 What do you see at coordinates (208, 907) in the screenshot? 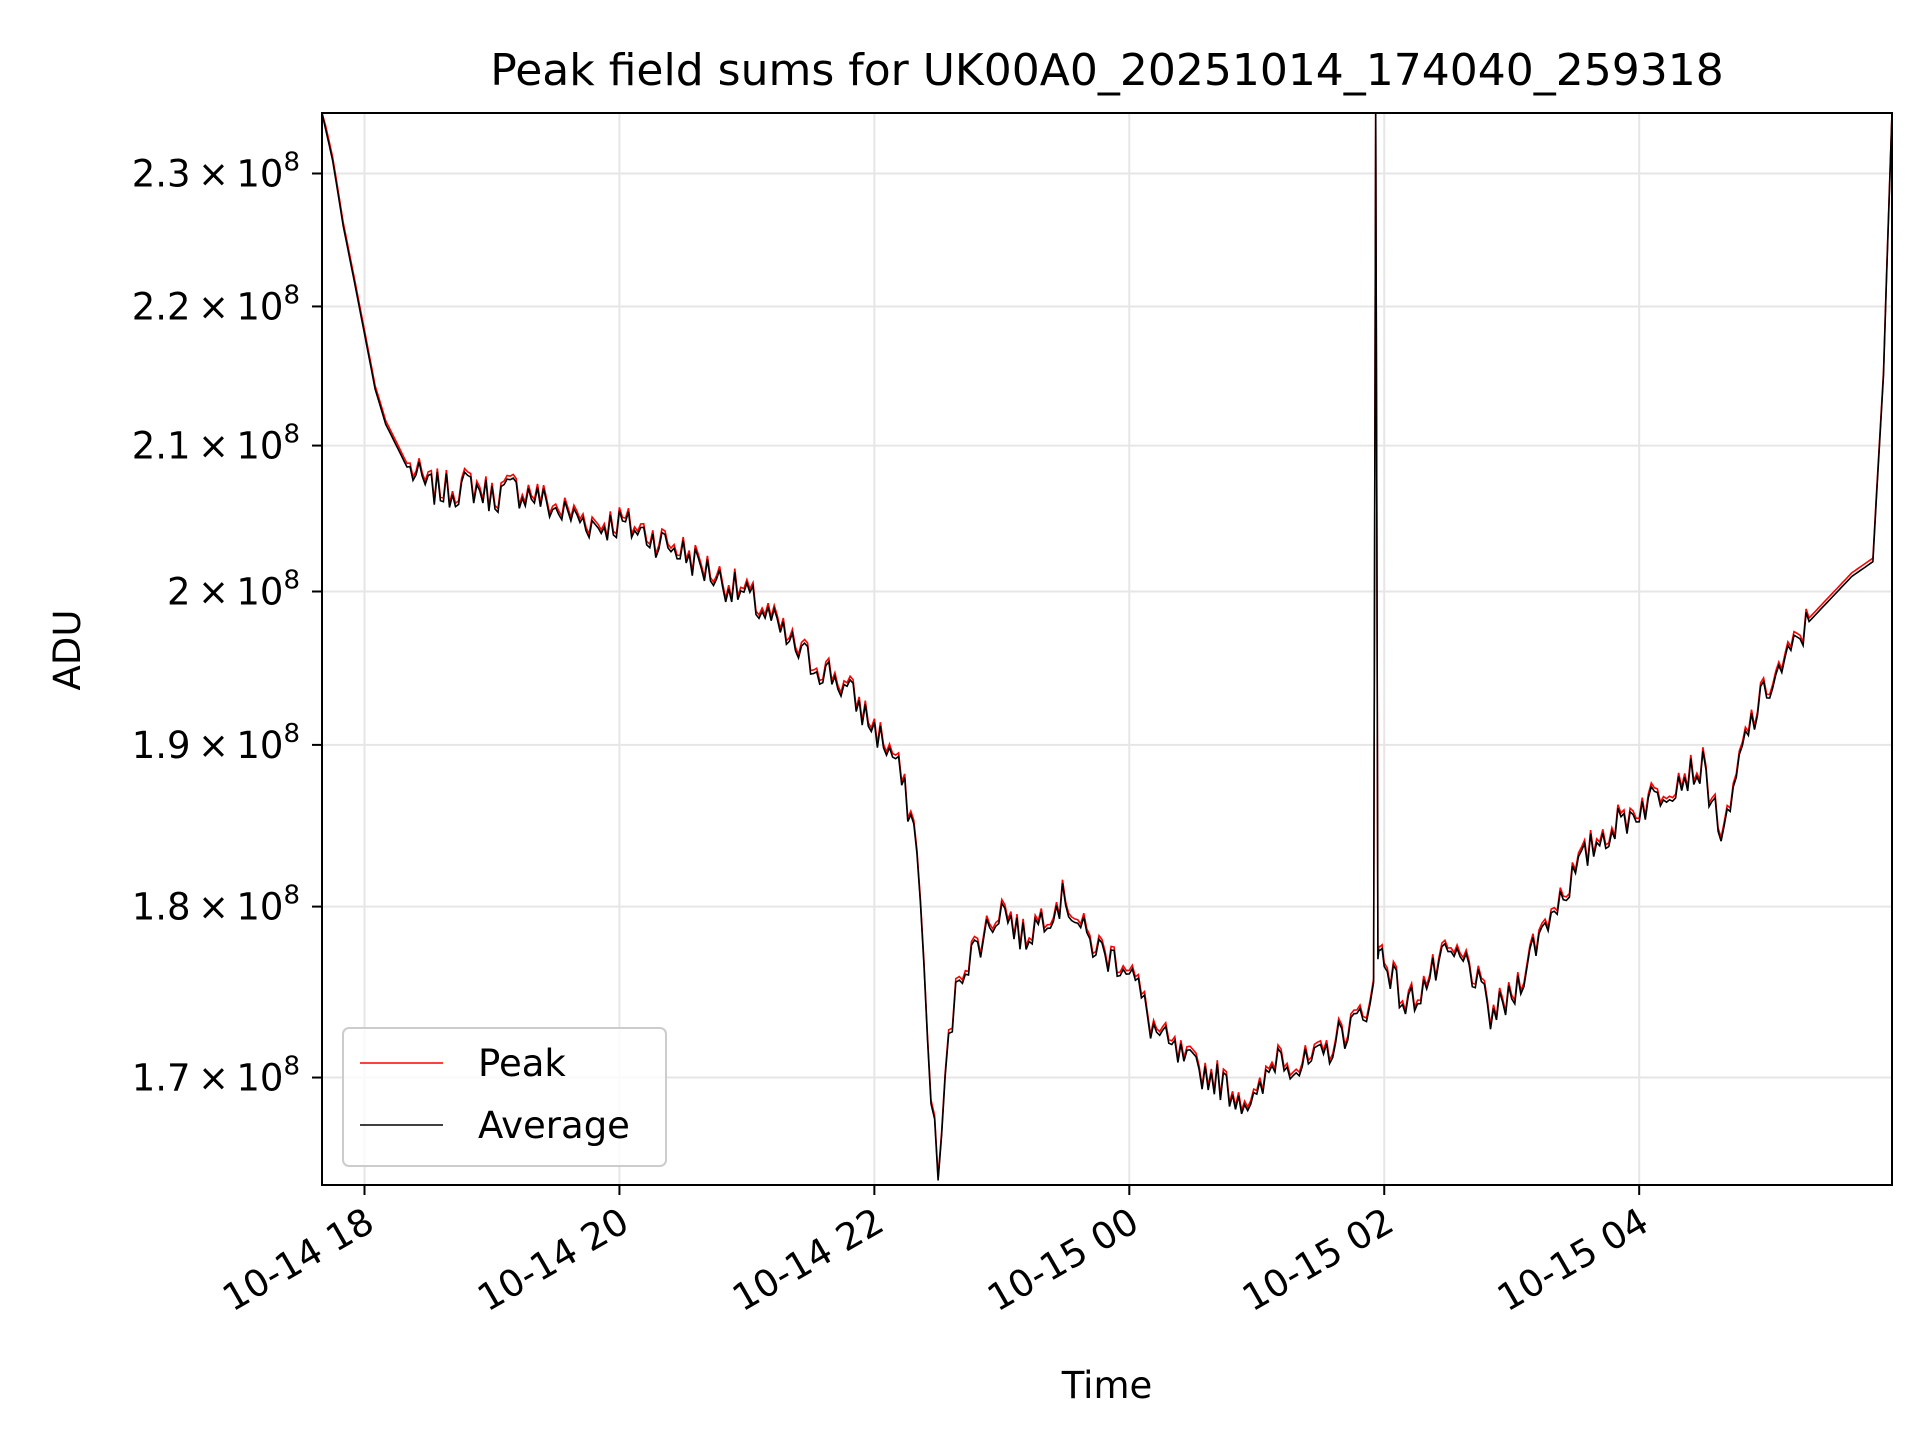
I see `y-tick-mantissa: 1.8 × 10` at bounding box center [208, 907].